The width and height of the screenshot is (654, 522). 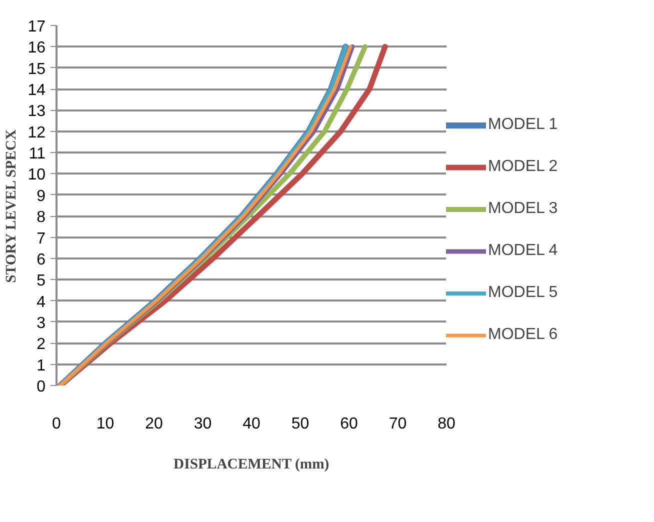 What do you see at coordinates (252, 464) in the screenshot?
I see `x-axis-title: DISPLACEMENT (mm)` at bounding box center [252, 464].